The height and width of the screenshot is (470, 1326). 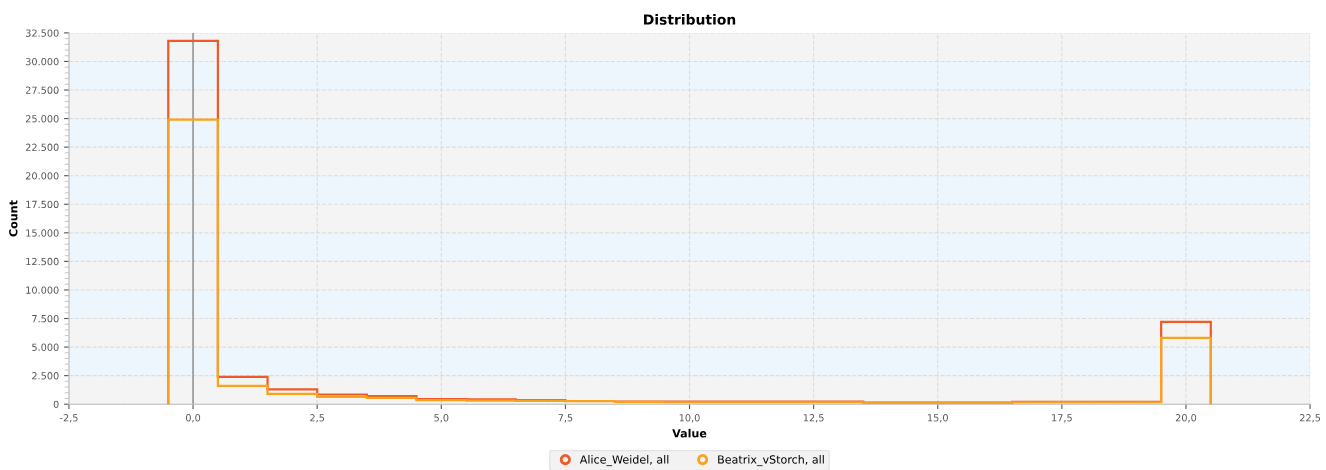 What do you see at coordinates (42, 119) in the screenshot?
I see `y-tick-label: 25.000` at bounding box center [42, 119].